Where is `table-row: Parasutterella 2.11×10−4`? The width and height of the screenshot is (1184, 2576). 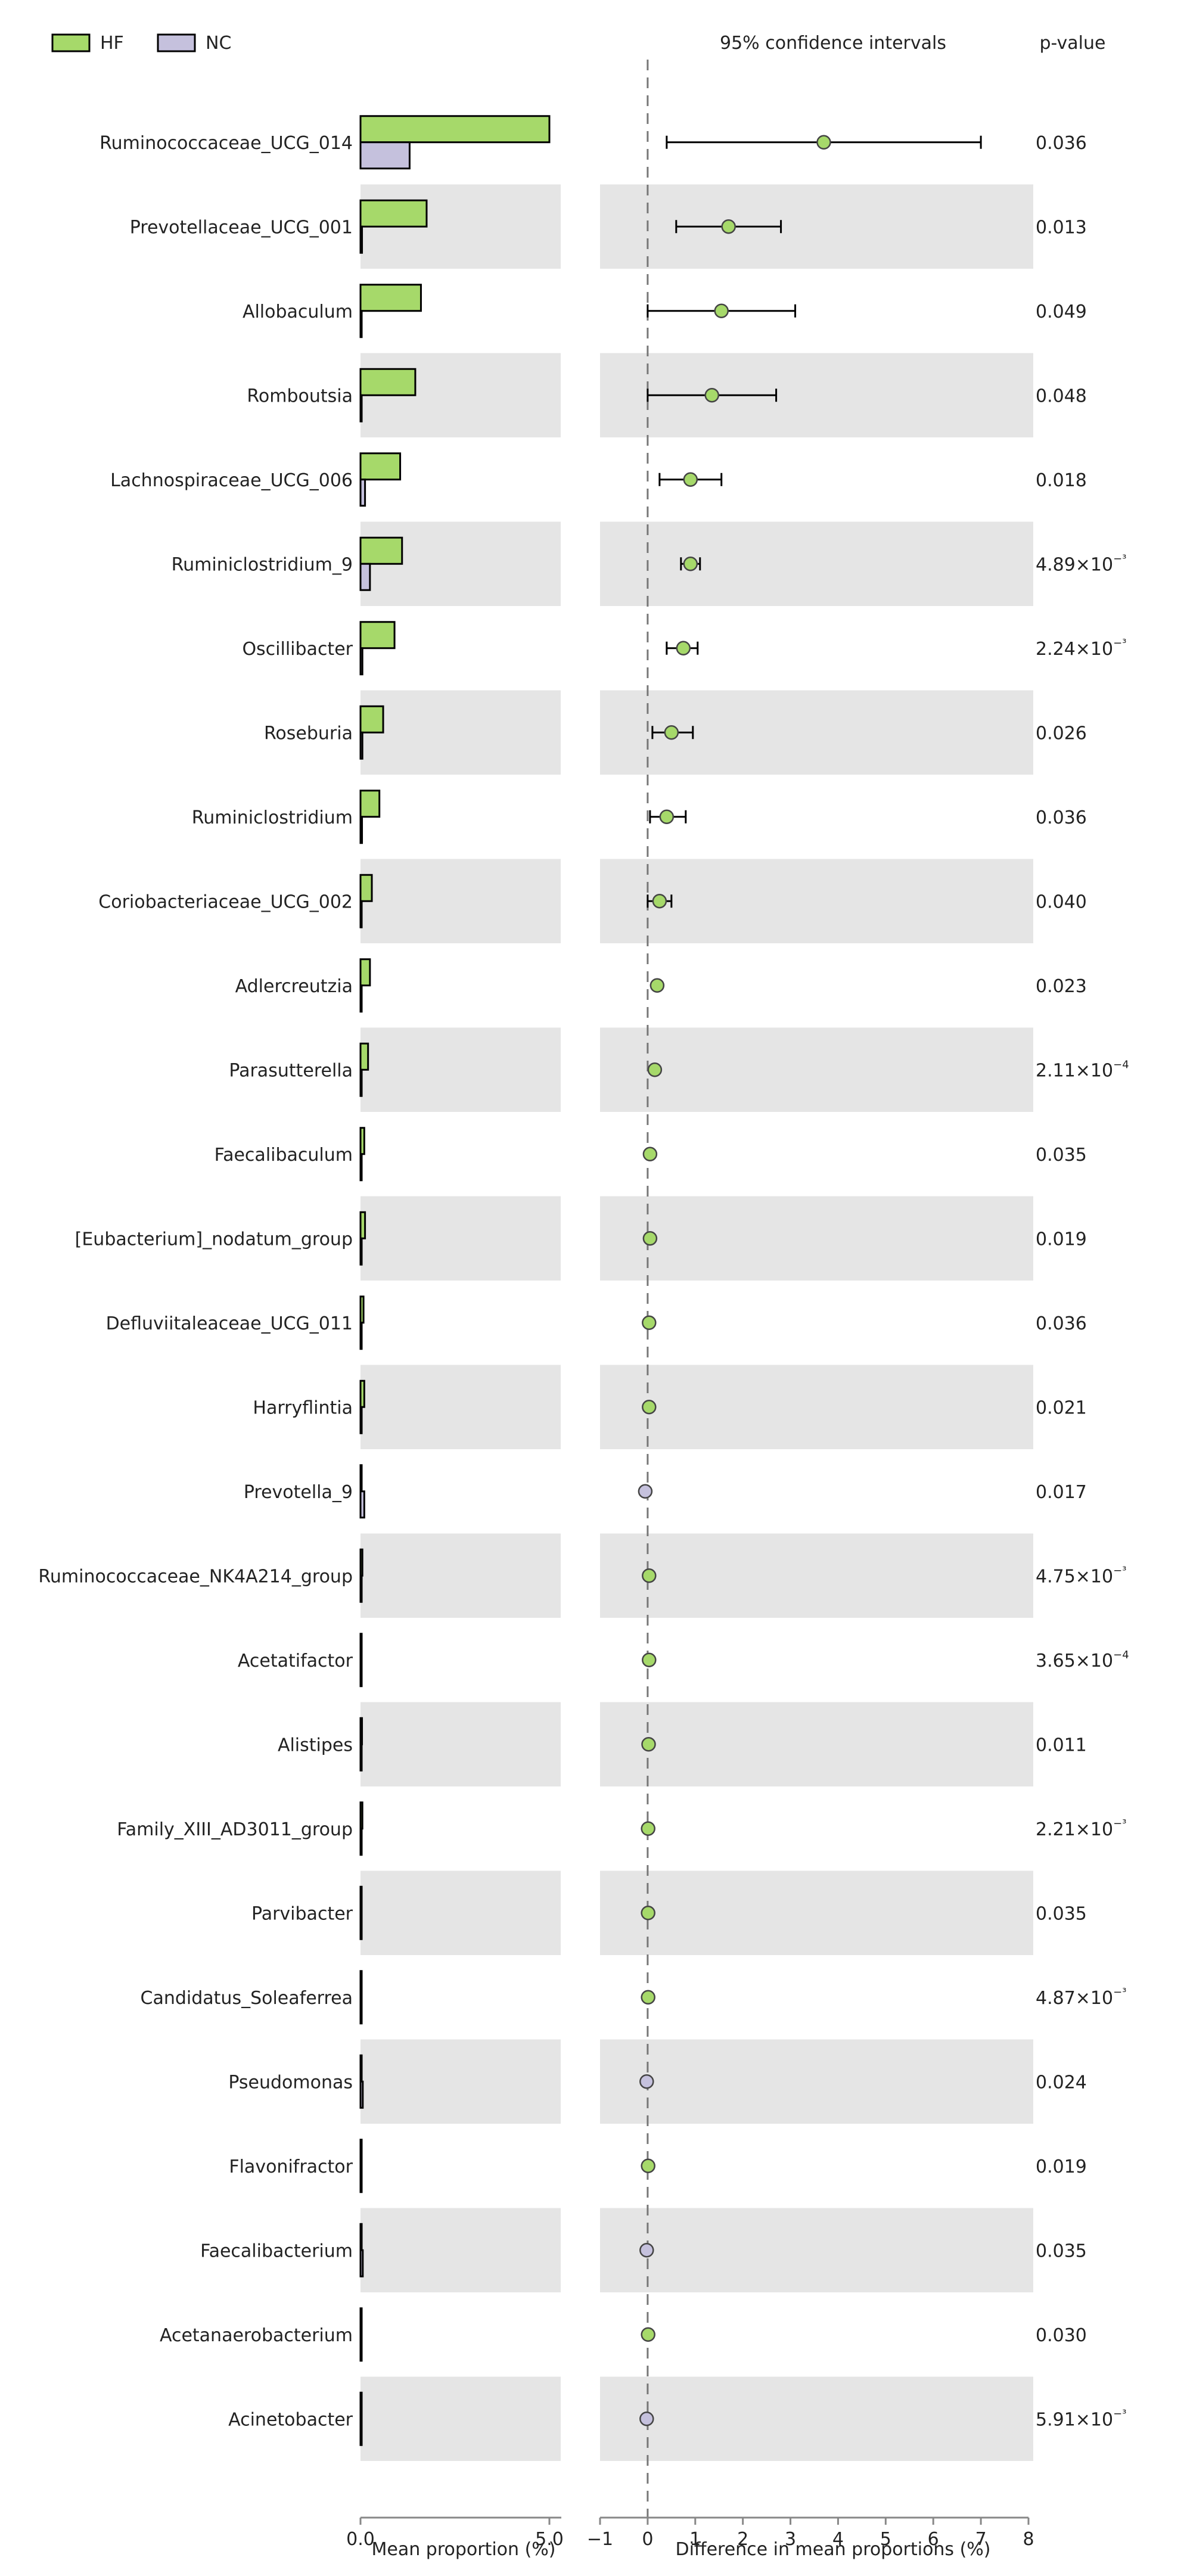 table-row: Parasutterella 2.11×10−4 is located at coordinates (679, 1069).